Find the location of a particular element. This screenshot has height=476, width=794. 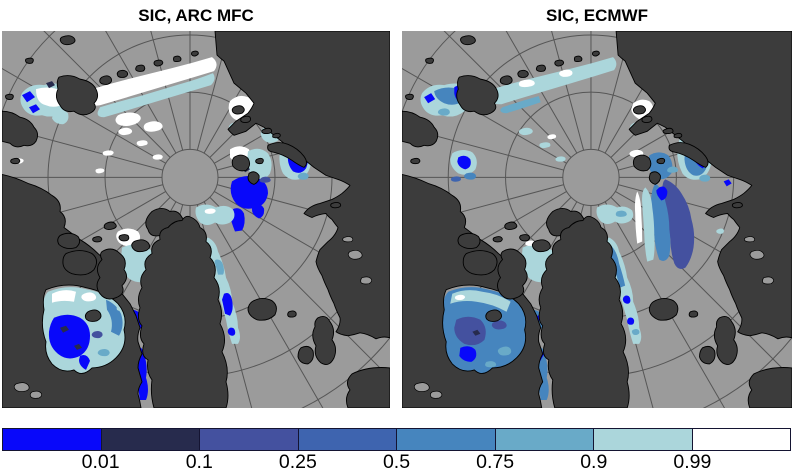

colorbar-tick-label: 0.25 is located at coordinates (297, 462).